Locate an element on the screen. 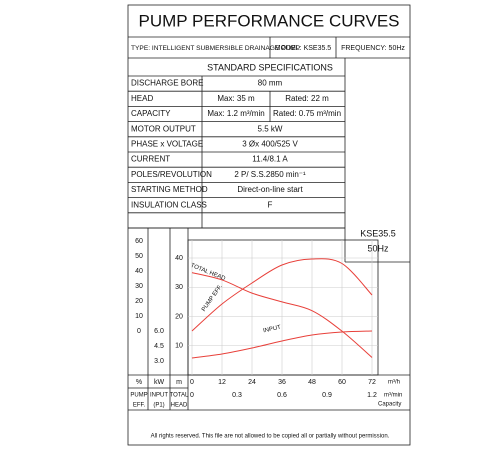  axis-title: EFF. is located at coordinates (139, 406).